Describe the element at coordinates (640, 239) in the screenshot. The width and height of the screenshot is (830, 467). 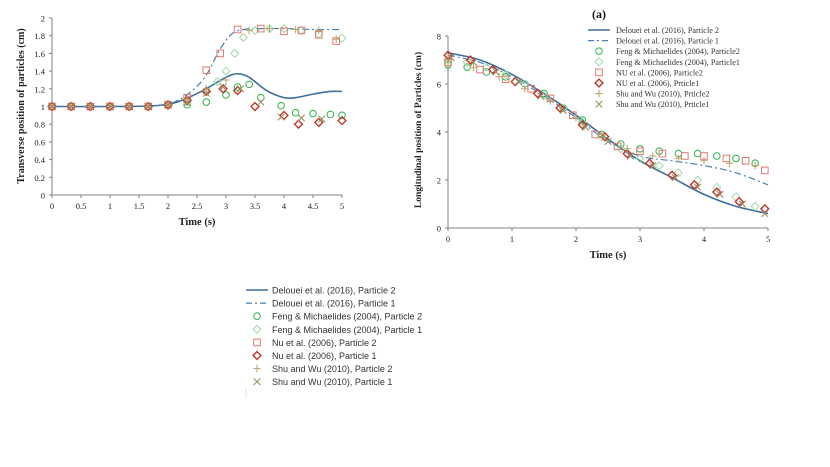
I see `x-tick-label: 3` at that location.